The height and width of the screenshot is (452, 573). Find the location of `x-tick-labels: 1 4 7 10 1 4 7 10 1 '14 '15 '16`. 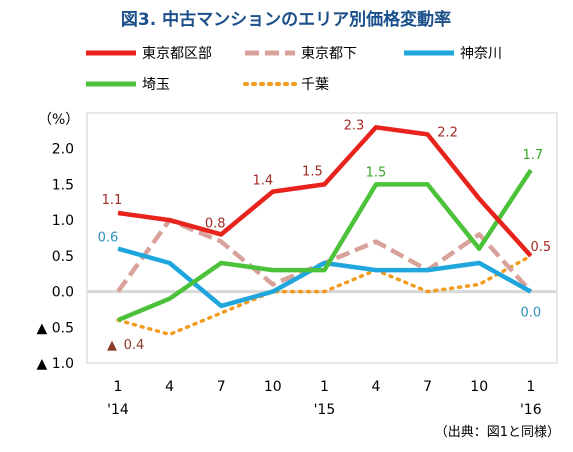

x-tick-labels: 1 4 7 10 1 4 7 10 1 '14 '15 '16 is located at coordinates (324, 398).